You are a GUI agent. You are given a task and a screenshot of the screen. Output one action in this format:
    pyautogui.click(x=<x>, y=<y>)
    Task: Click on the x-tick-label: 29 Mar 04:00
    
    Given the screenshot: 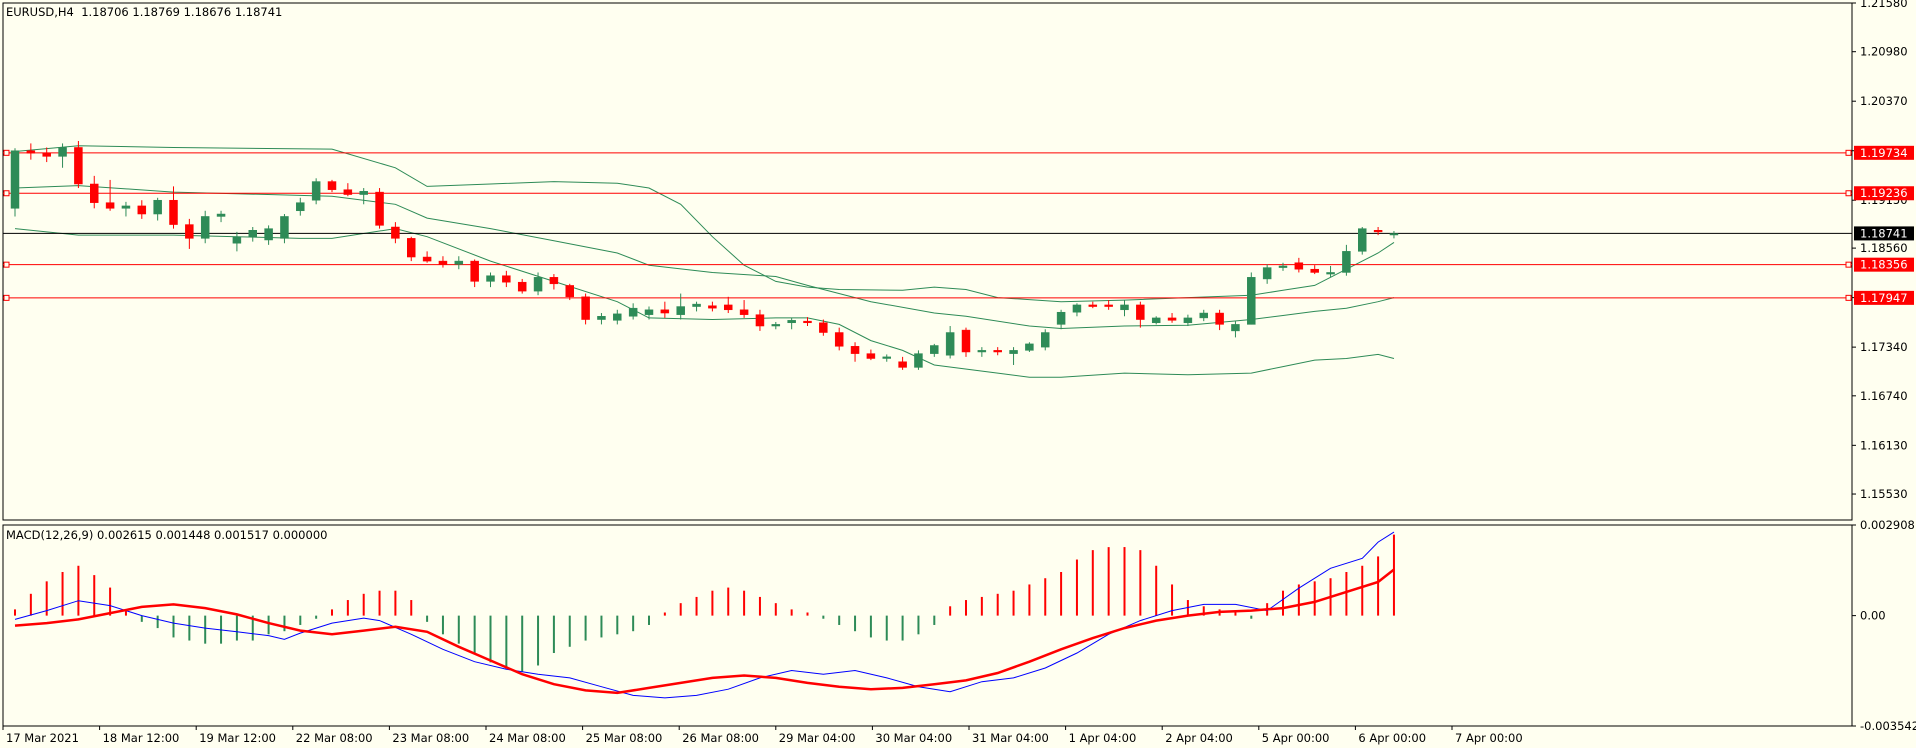 What is the action you would take?
    pyautogui.click(x=817, y=738)
    